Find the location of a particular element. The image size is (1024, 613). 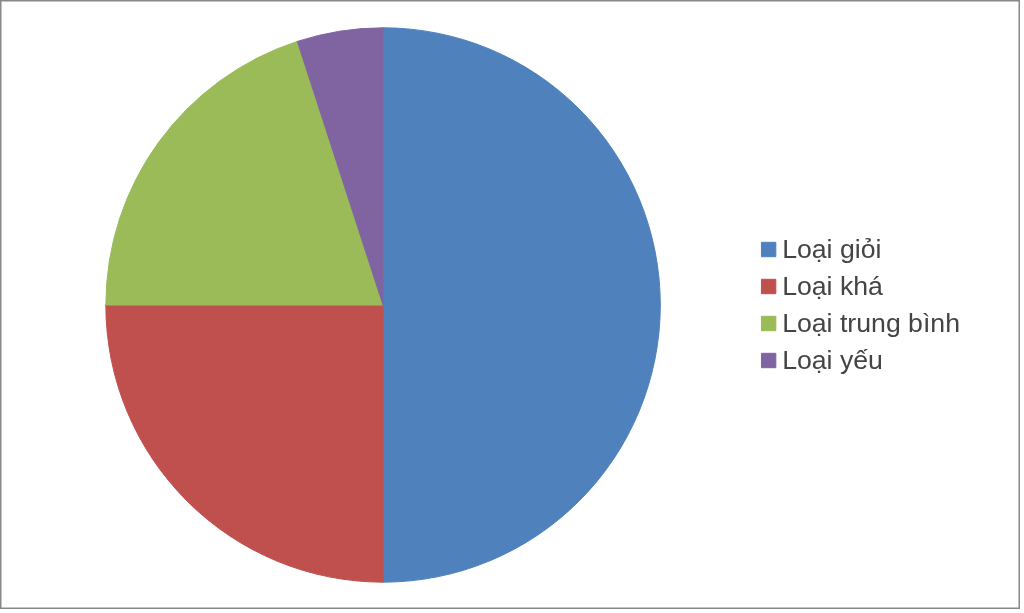

legend-label: Loại yếu is located at coordinates (832, 360).